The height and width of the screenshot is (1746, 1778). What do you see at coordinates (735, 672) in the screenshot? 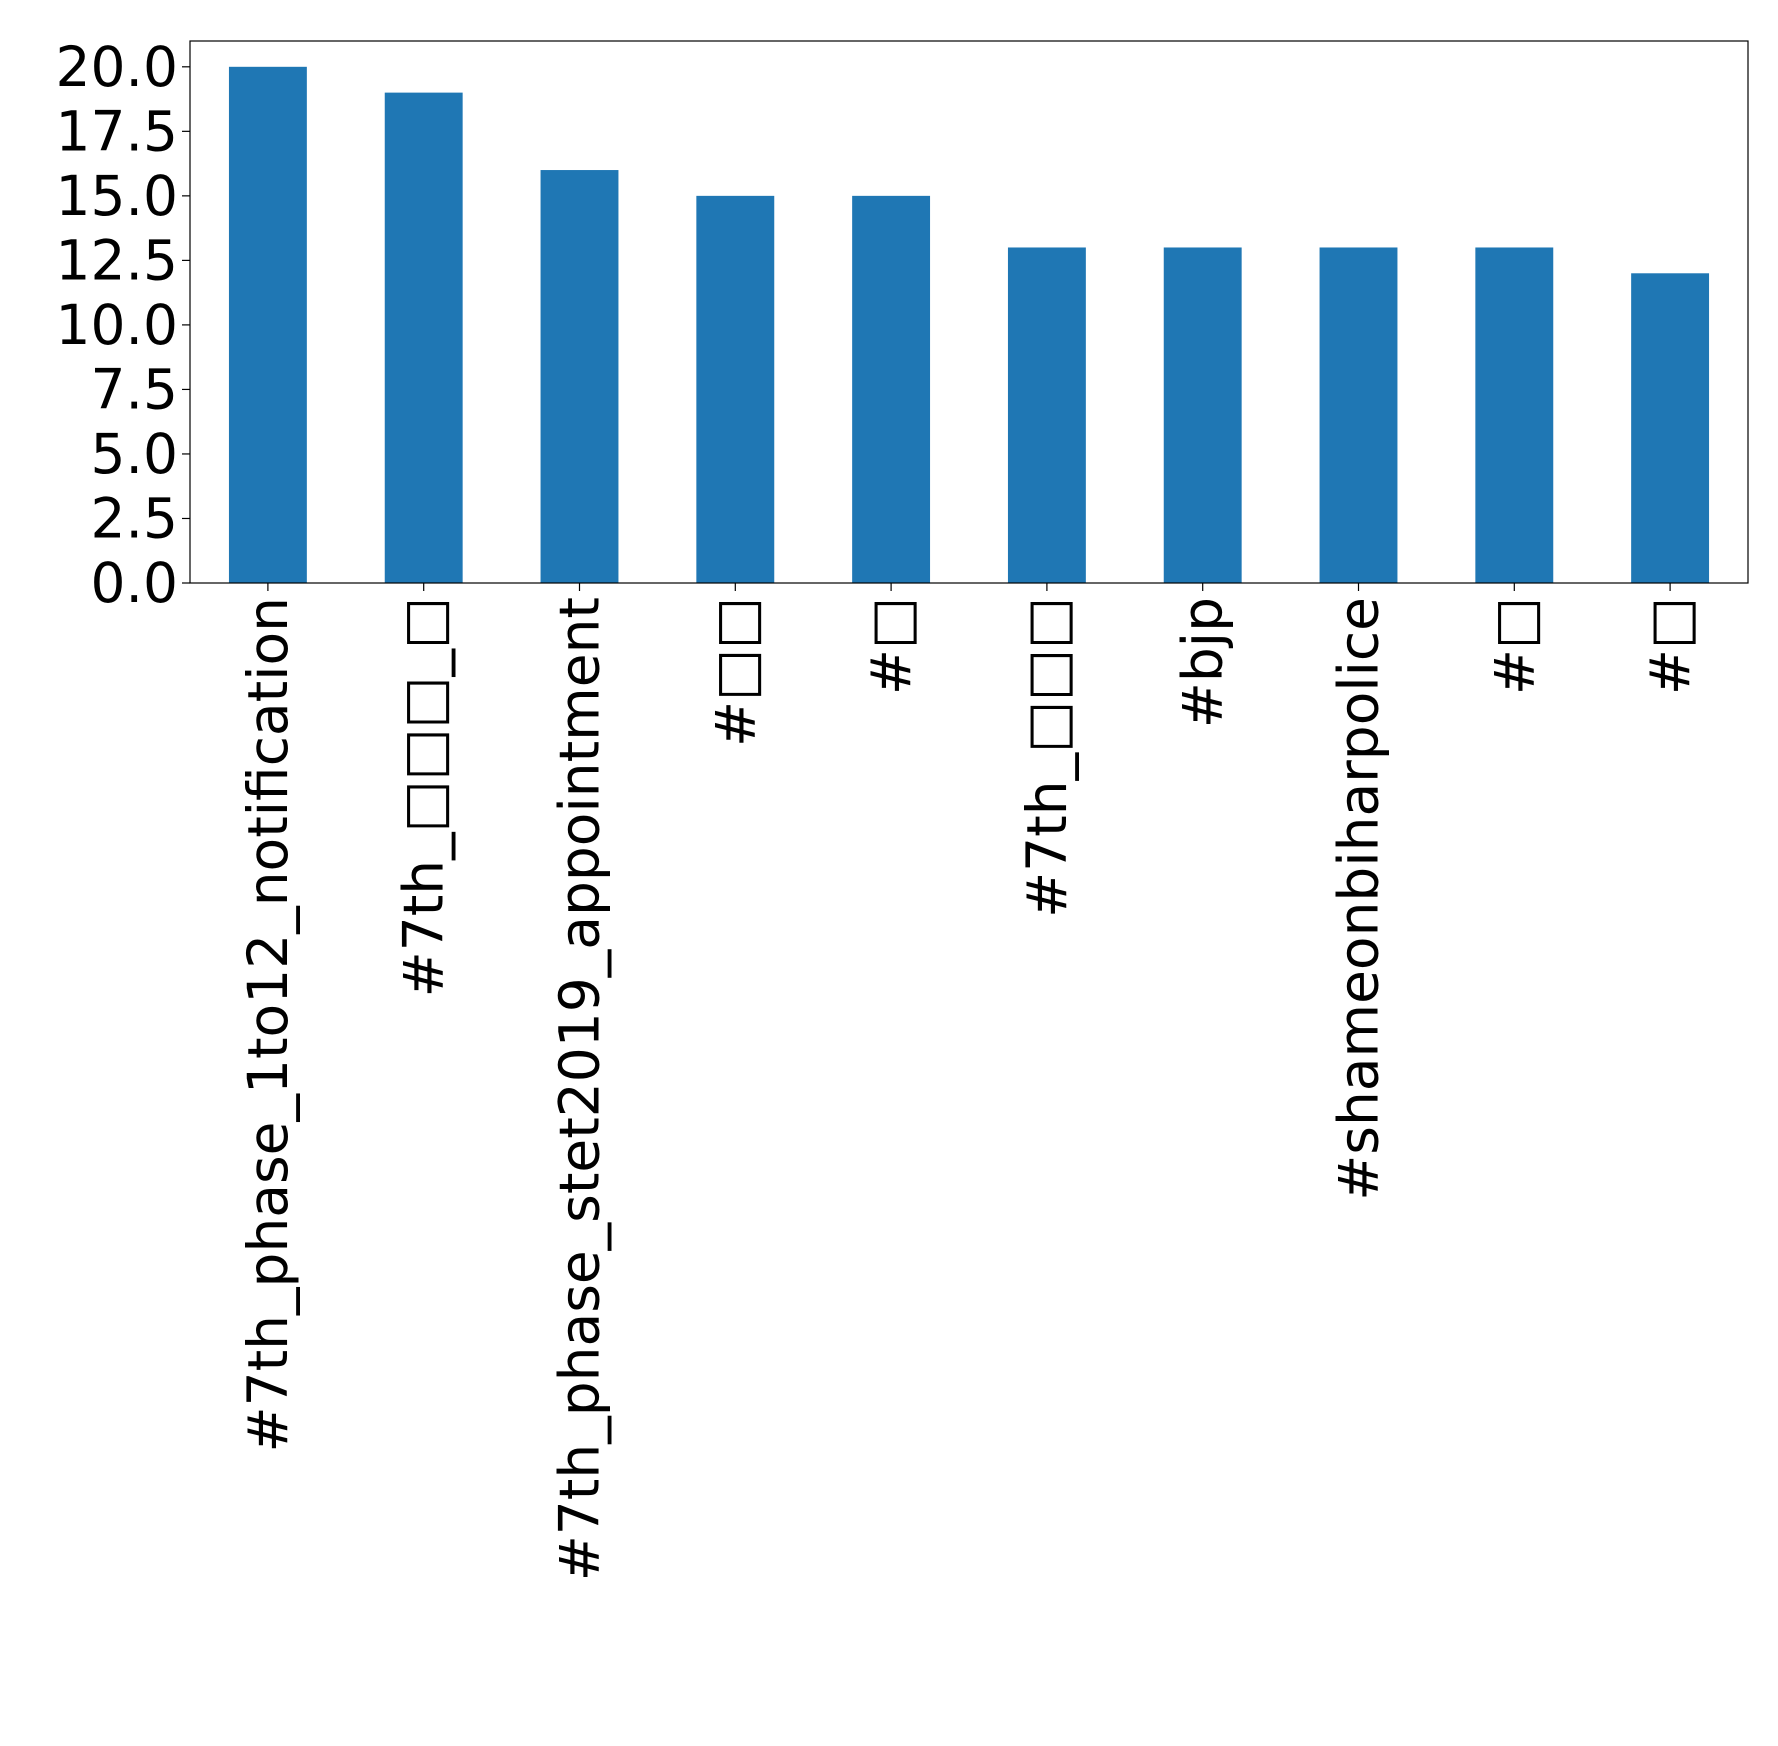
I see `x-tick-label: #□□` at bounding box center [735, 672].